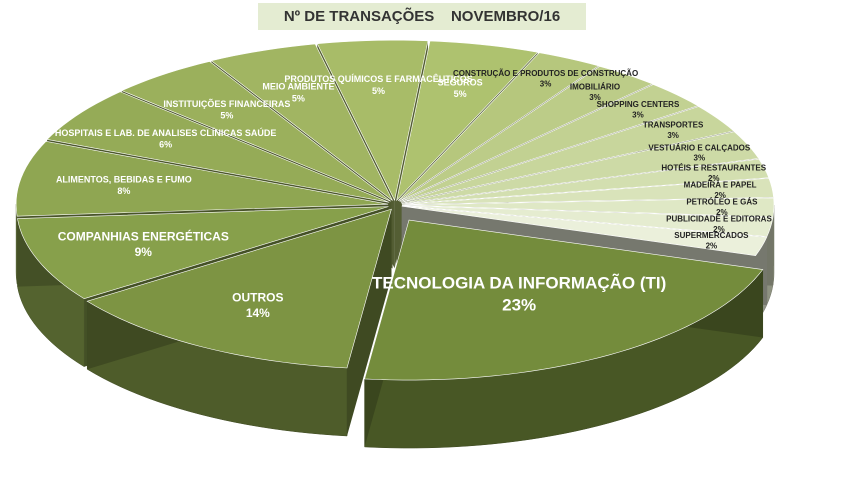 Image resolution: width=854 pixels, height=498 pixels. I want to click on value-label: 23%, so click(519, 305).